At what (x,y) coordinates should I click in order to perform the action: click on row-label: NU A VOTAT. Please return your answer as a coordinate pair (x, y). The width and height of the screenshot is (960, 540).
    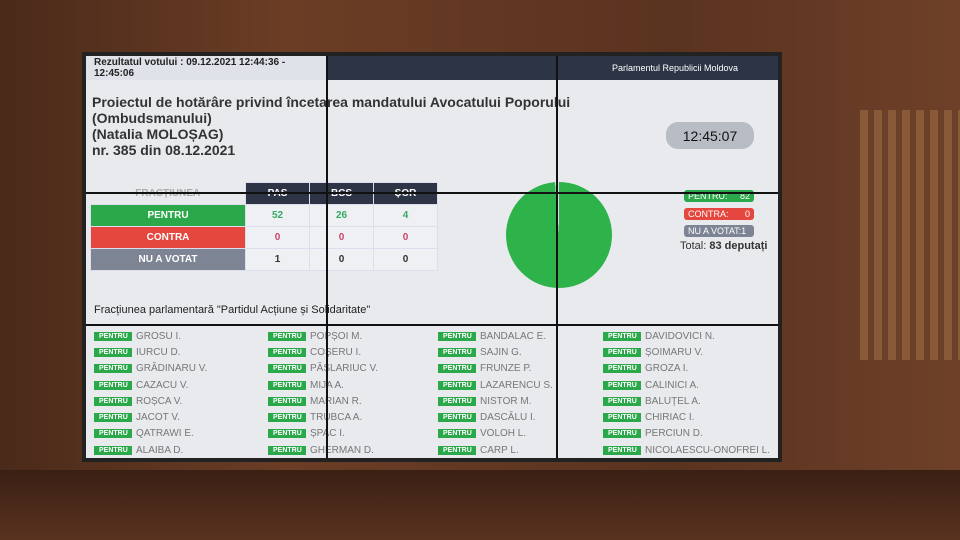
    Looking at the image, I should click on (168, 259).